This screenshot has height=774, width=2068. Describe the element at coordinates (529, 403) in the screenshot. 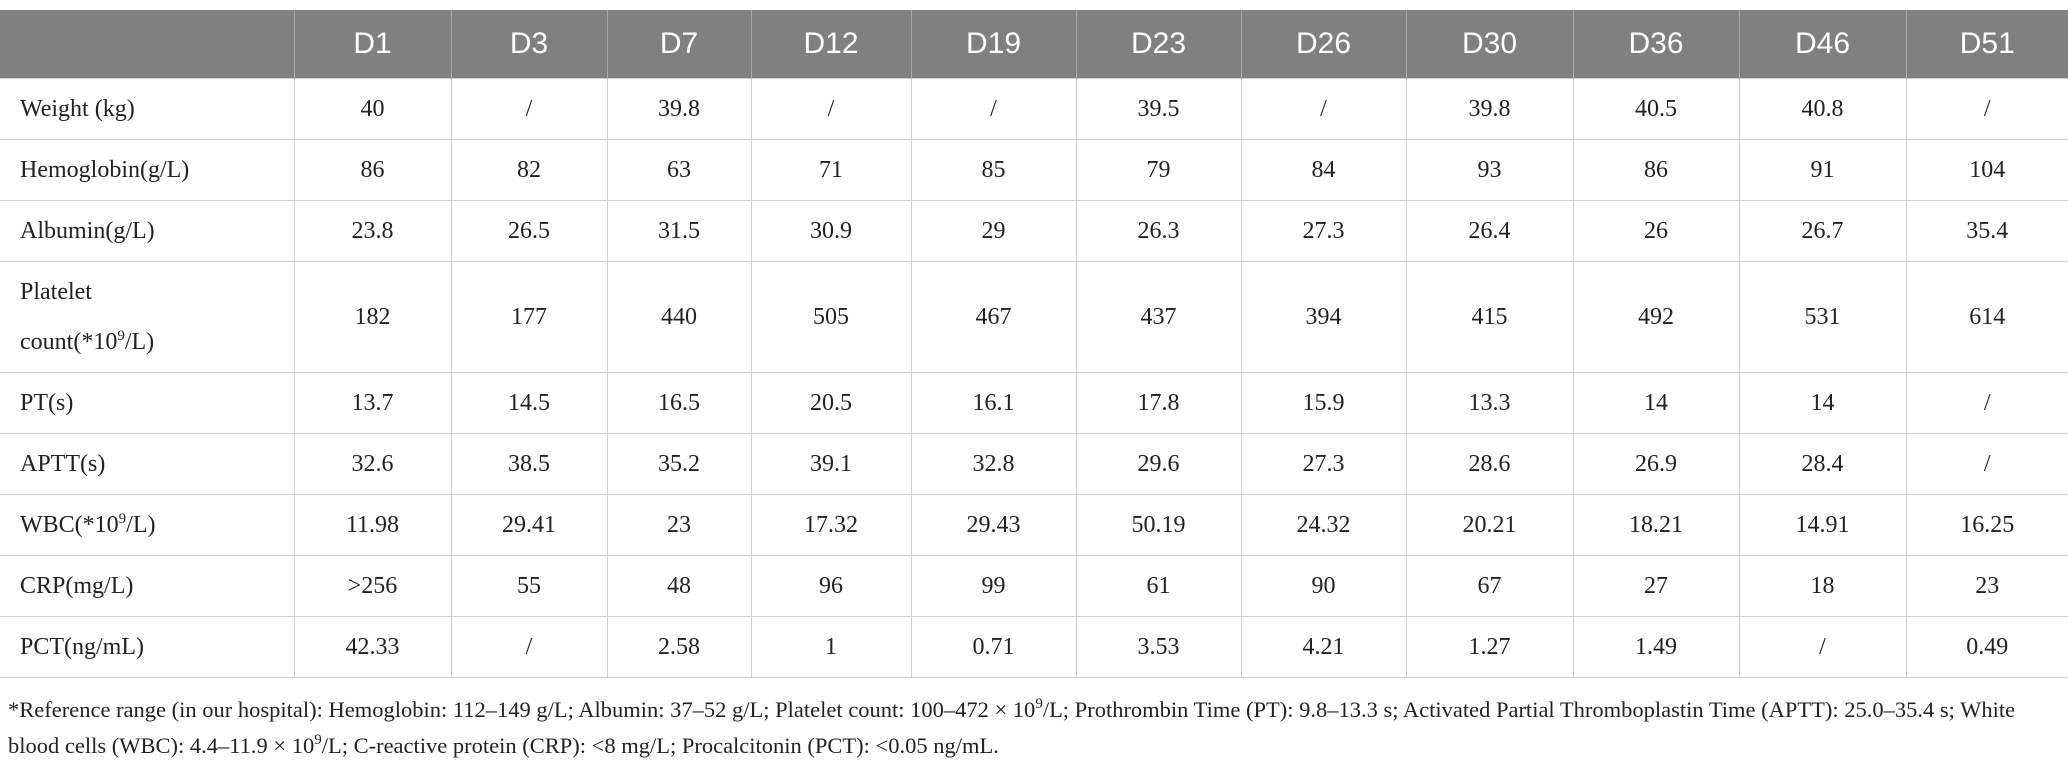

I see `cell: 14.5` at that location.